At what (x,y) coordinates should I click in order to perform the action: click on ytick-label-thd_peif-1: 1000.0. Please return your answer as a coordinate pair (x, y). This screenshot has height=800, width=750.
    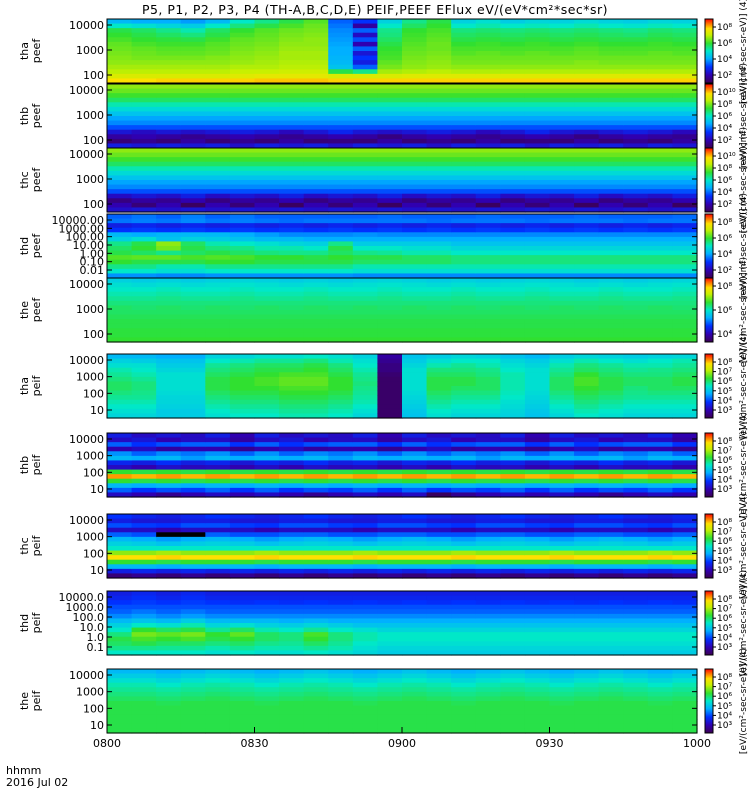
    Looking at the image, I should click on (85, 607).